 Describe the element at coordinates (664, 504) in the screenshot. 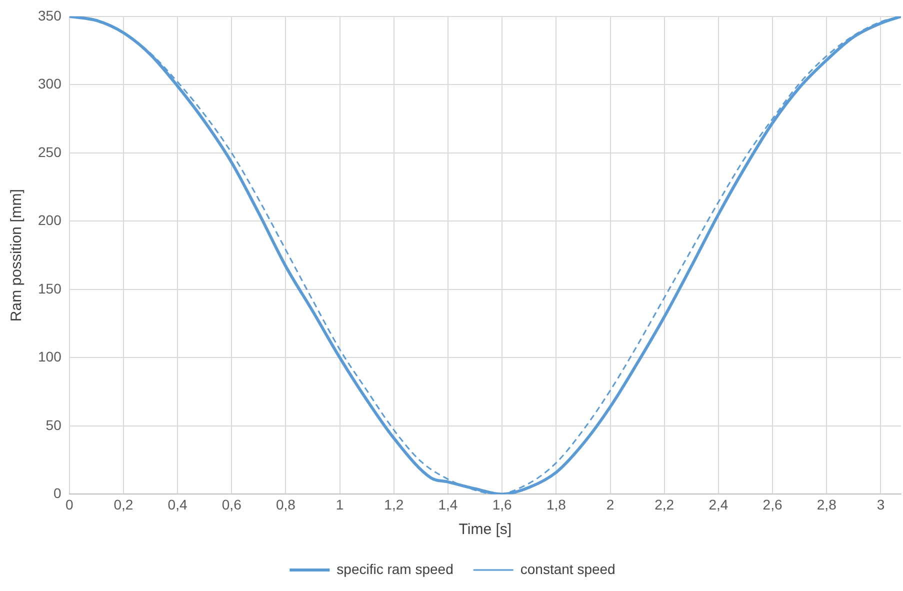

I see `x-tick-label: 2,2` at that location.